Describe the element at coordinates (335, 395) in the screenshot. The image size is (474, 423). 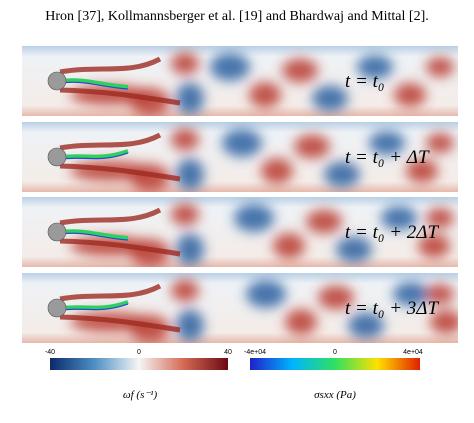
I see `colorbar-label: σsxx (Pa)` at that location.